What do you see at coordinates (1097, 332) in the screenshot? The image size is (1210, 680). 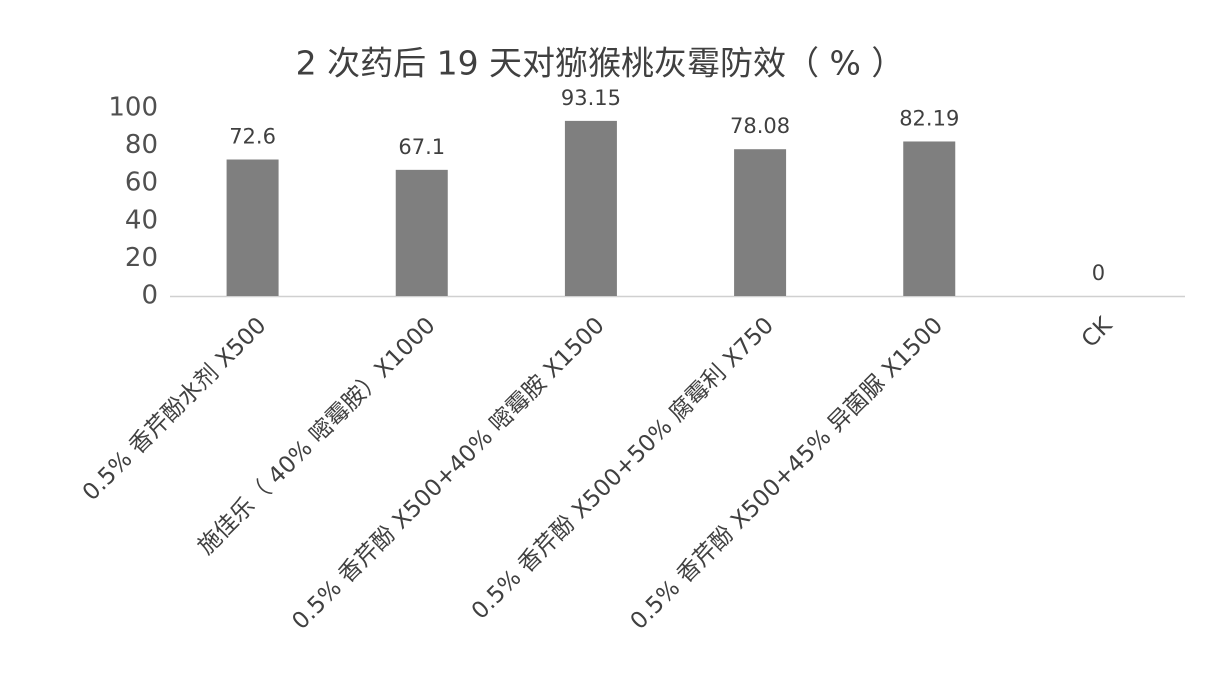 I see `x-tick-label: CK` at bounding box center [1097, 332].